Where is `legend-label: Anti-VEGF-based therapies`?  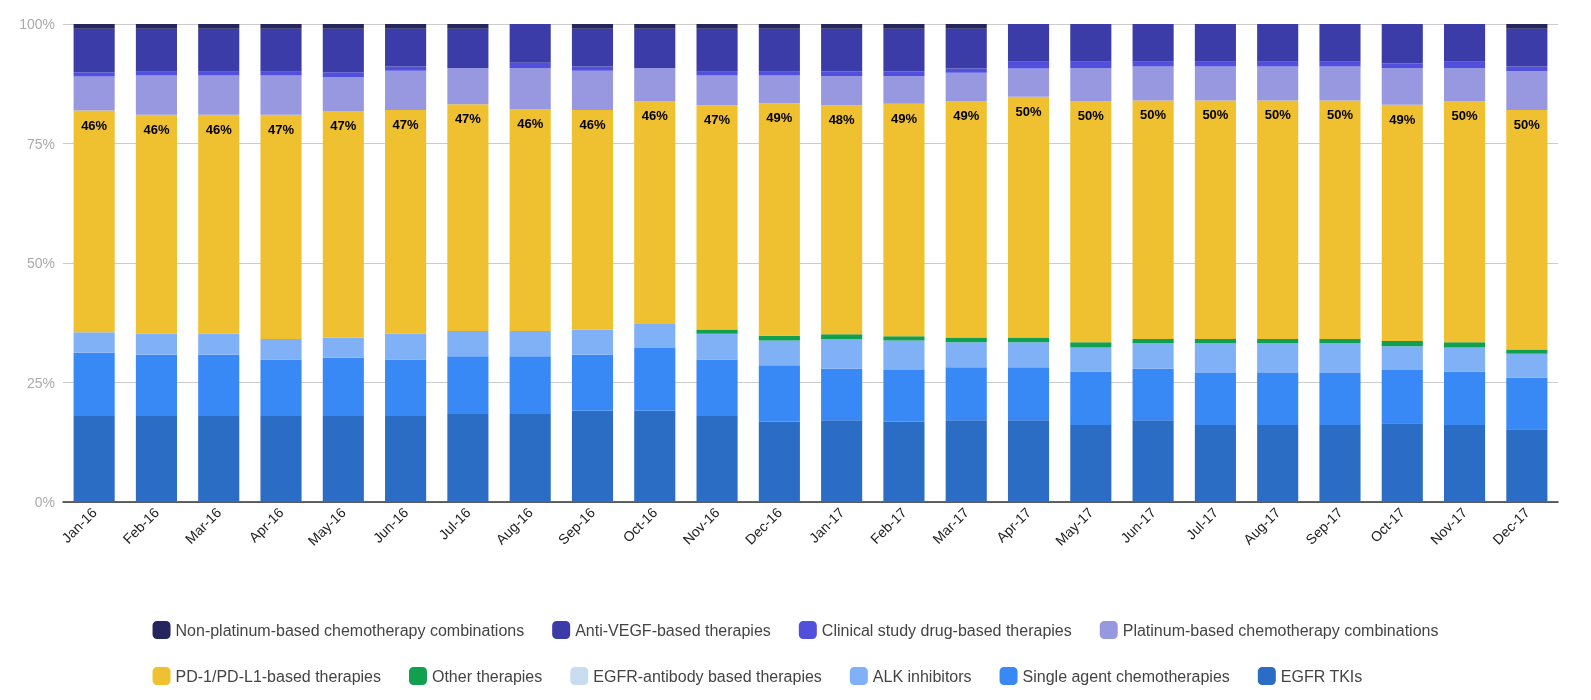
legend-label: Anti-VEGF-based therapies is located at coordinates (673, 630).